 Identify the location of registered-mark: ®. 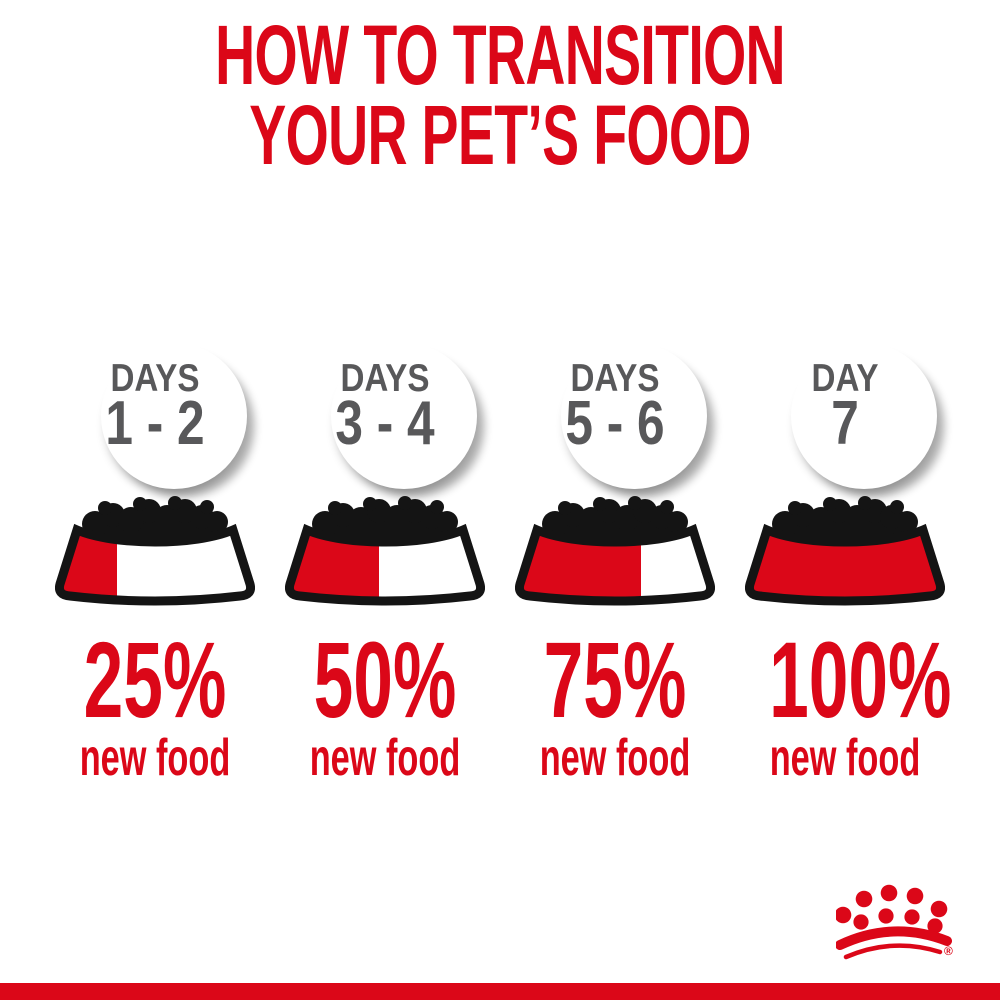
(948, 951).